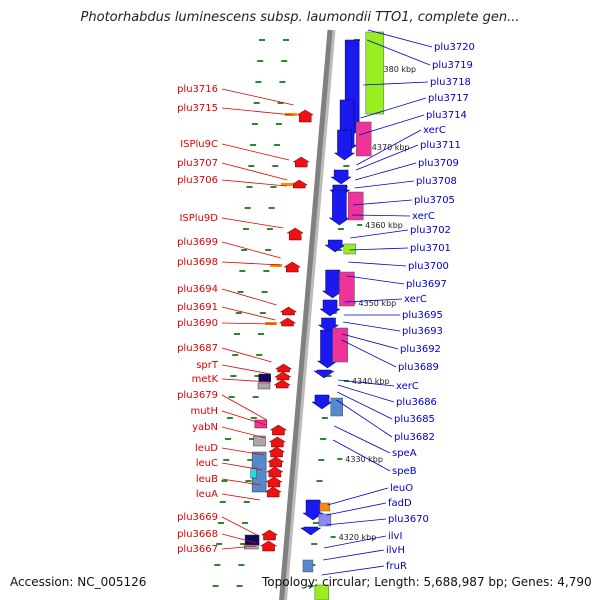  What do you see at coordinates (438, 163) in the screenshot?
I see `gene-label-right: plu3709` at bounding box center [438, 163].